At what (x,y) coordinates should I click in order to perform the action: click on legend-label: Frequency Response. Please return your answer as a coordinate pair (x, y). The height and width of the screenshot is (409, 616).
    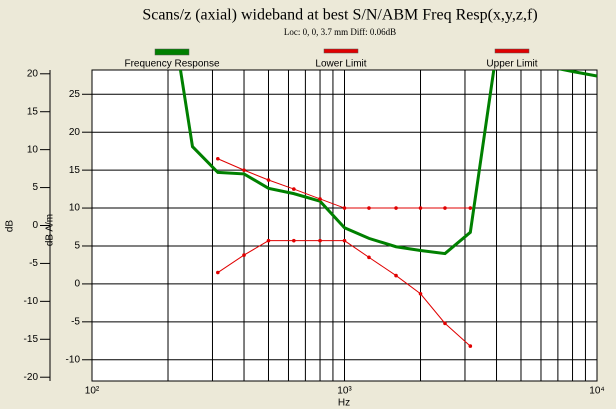
    Looking at the image, I should click on (171, 64).